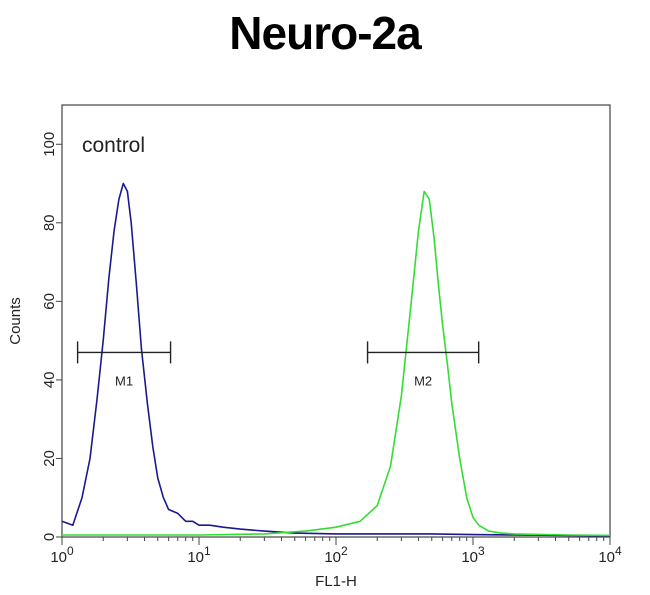  Describe the element at coordinates (49, 222) in the screenshot. I see `y-tick-label: 80` at that location.